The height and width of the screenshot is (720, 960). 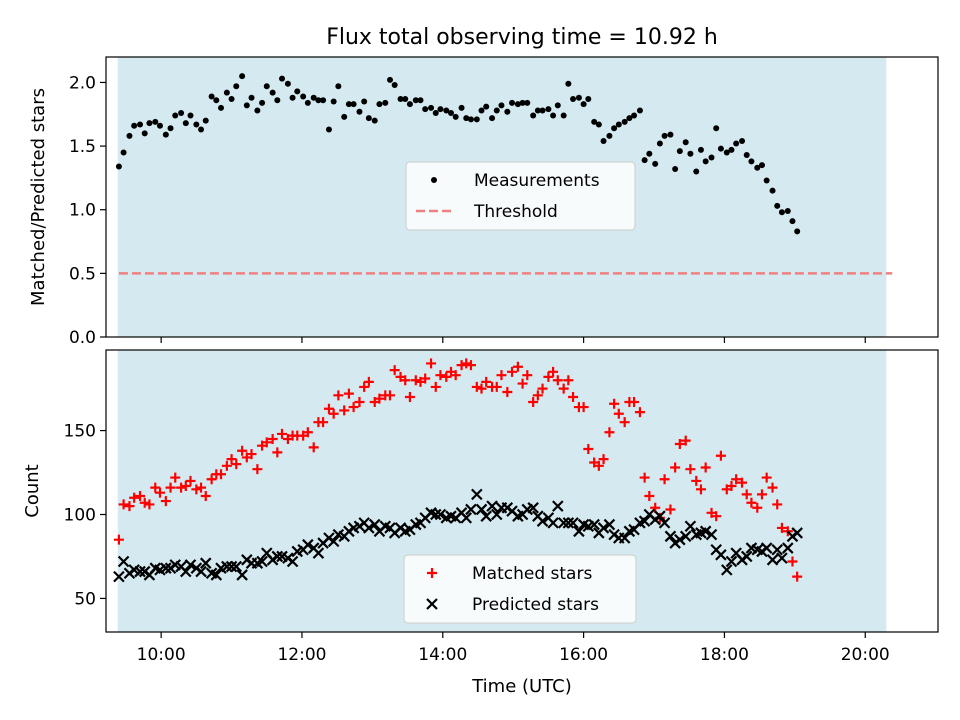 What do you see at coordinates (865, 655) in the screenshot?
I see `x-tick-label: 20:00` at bounding box center [865, 655].